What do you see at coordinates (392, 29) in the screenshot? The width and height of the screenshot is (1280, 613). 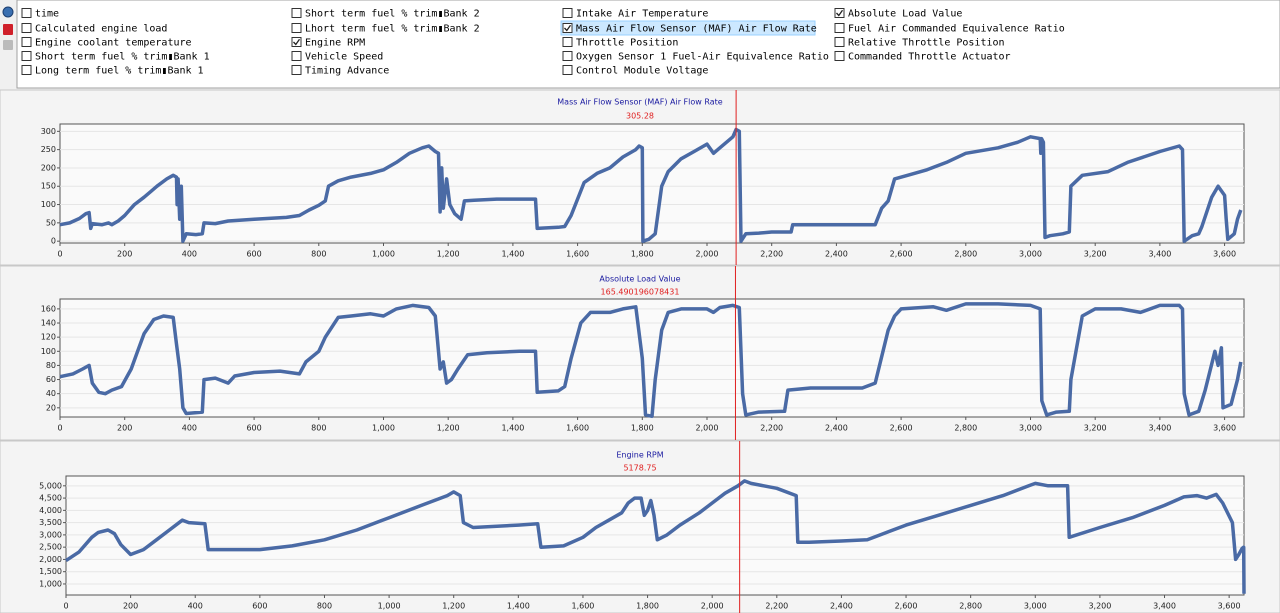 I see `checkbox-label: Lhort term fuel % trim▮Bank 2` at bounding box center [392, 29].